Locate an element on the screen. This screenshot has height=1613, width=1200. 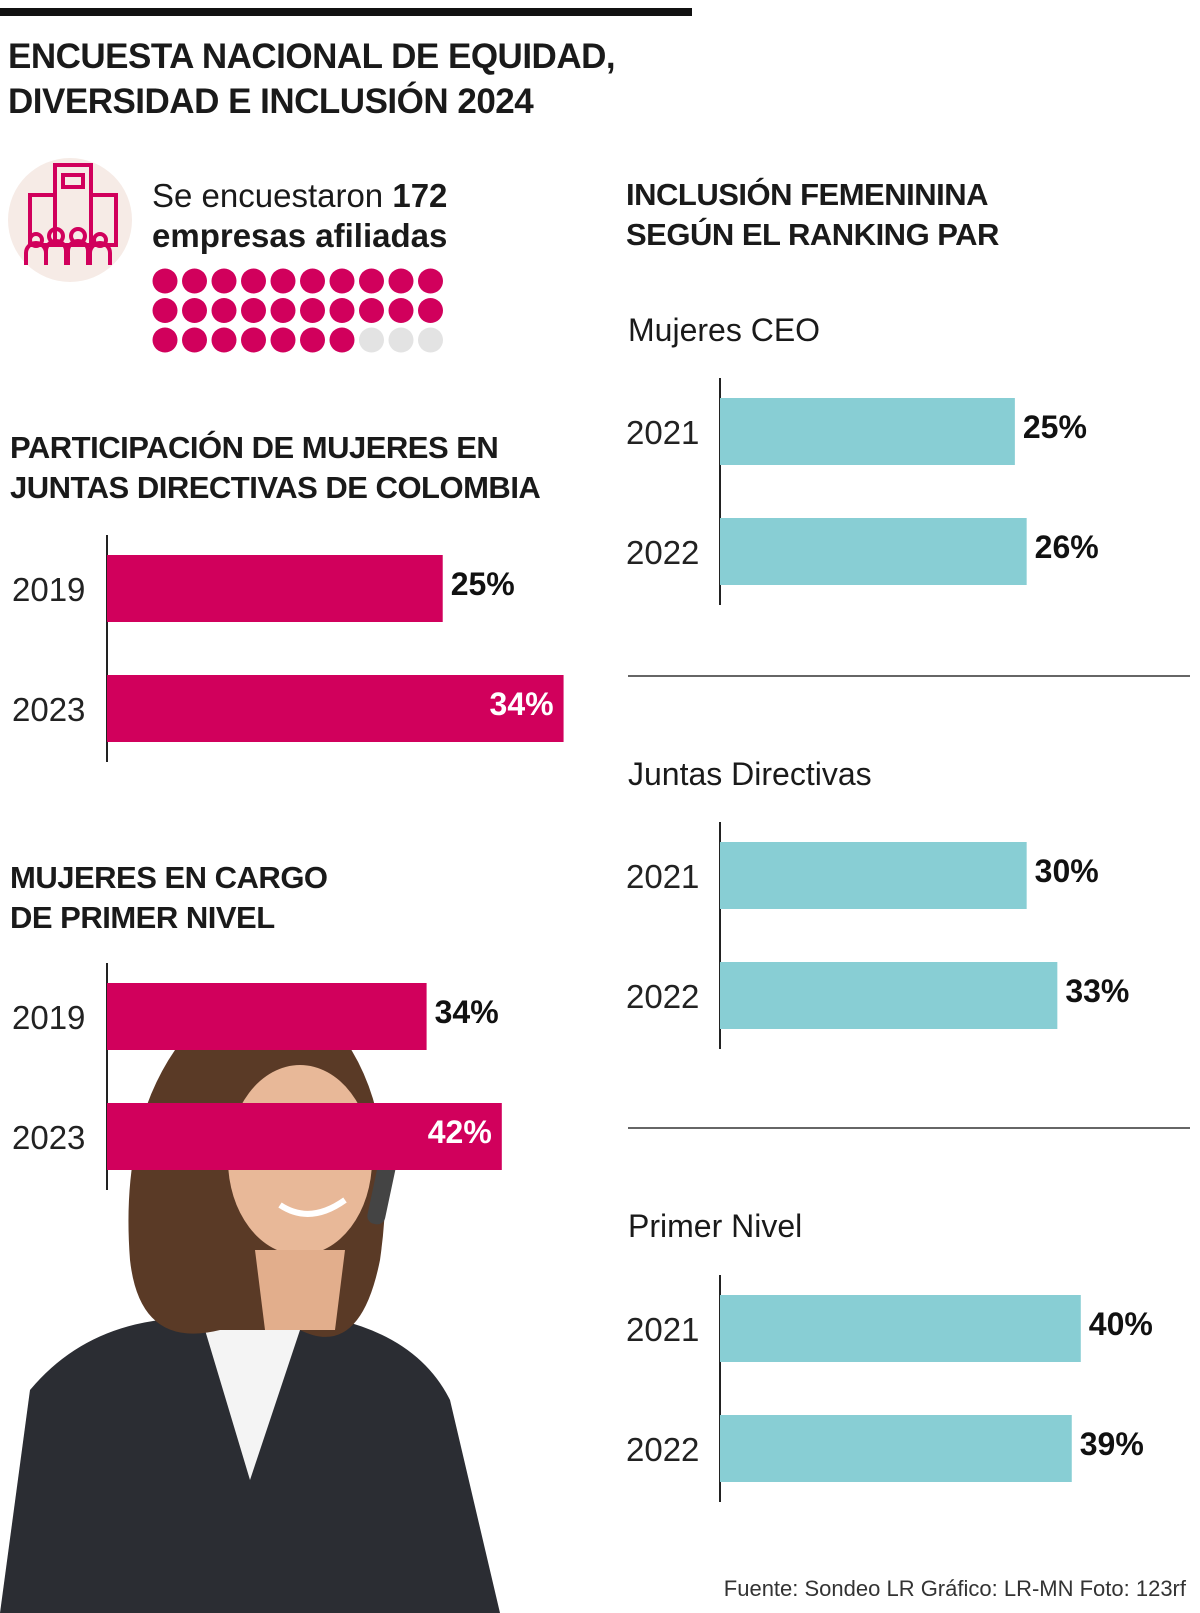
chart-title: Mujeres CEO is located at coordinates (724, 330).